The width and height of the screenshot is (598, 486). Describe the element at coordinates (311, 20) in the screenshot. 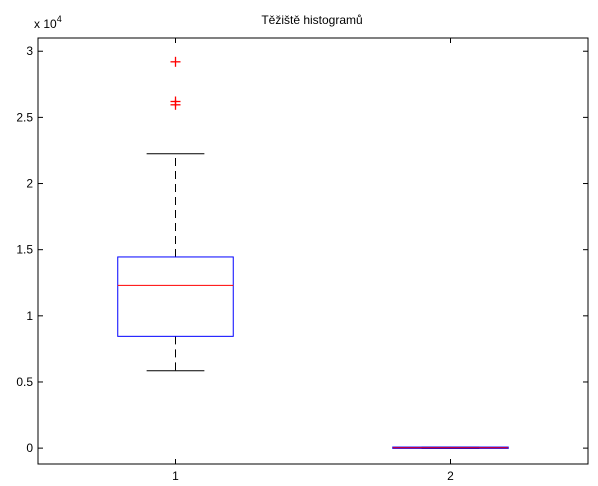

I see `chart-title: Těžiště histogramů` at that location.